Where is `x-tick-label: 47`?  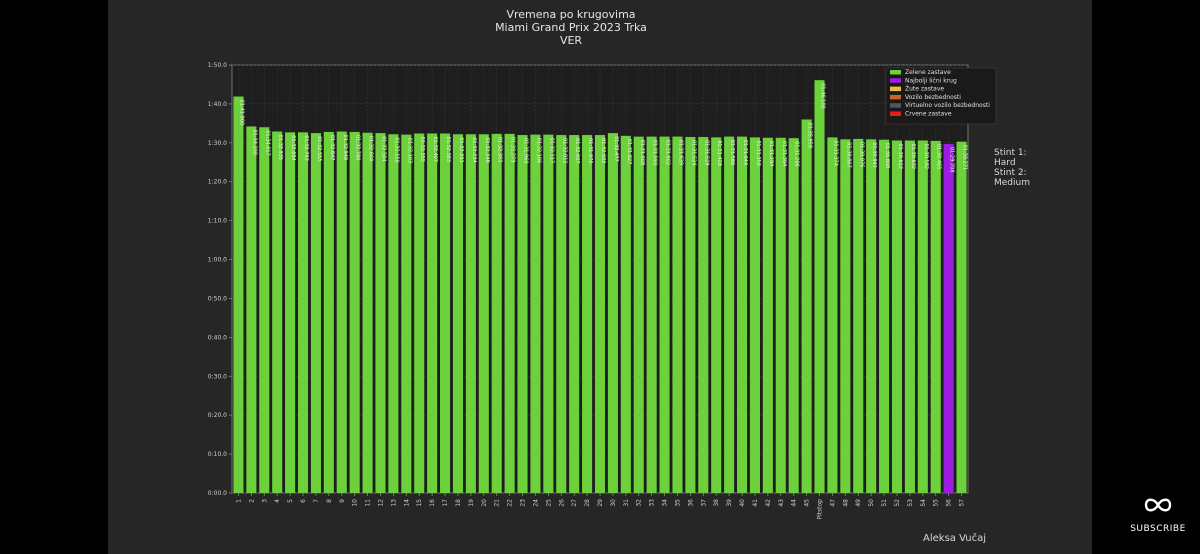
x-tick-label: 47 is located at coordinates (832, 503).